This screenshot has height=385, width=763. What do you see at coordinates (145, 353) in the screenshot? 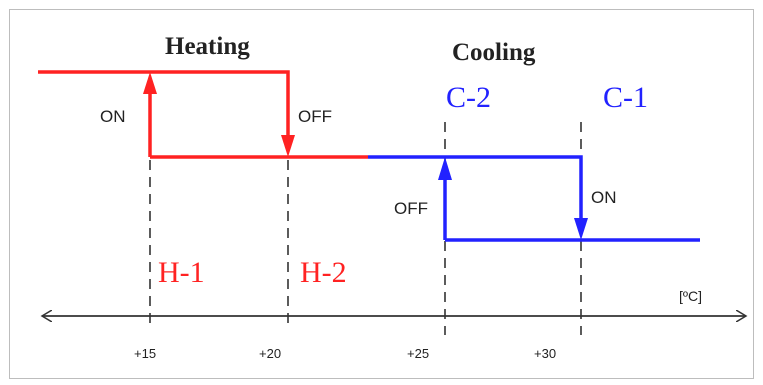
I see `tick-15: +15` at bounding box center [145, 353].